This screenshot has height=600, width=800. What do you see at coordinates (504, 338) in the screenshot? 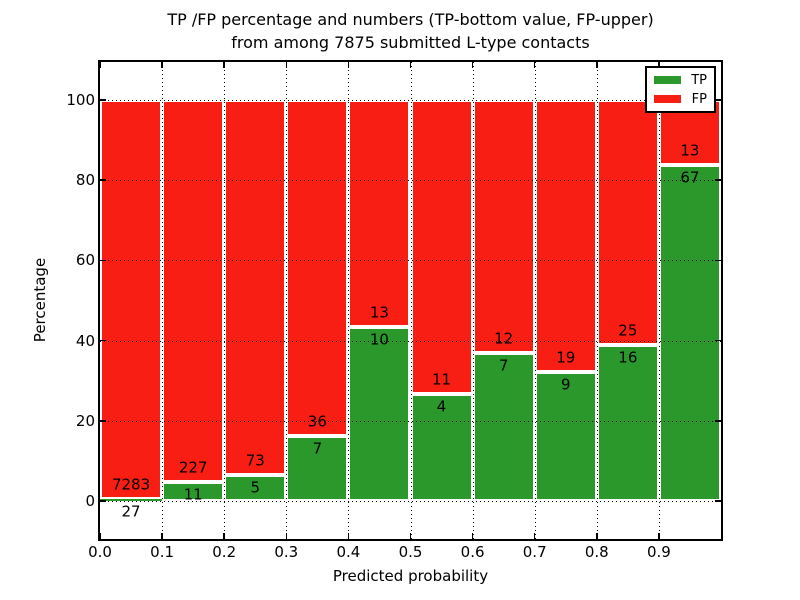
I see `bar-label-fp: 12` at bounding box center [504, 338].